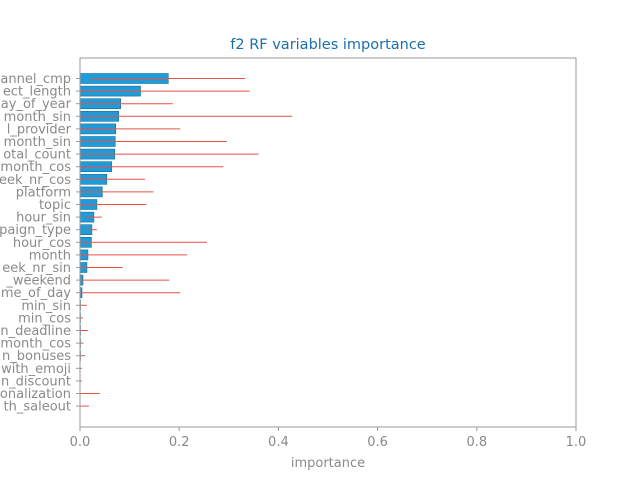  What do you see at coordinates (43, 192) in the screenshot?
I see `y-tick-label: platform` at bounding box center [43, 192].